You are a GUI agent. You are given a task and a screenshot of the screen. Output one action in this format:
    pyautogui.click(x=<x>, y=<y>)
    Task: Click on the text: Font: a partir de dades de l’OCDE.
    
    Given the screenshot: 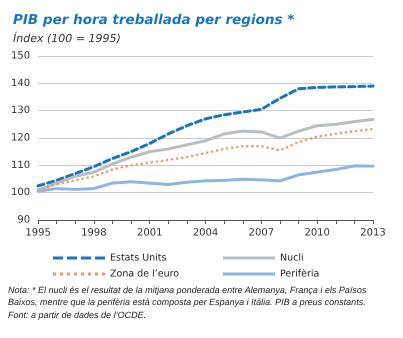 What is the action you would take?
    pyautogui.click(x=77, y=315)
    